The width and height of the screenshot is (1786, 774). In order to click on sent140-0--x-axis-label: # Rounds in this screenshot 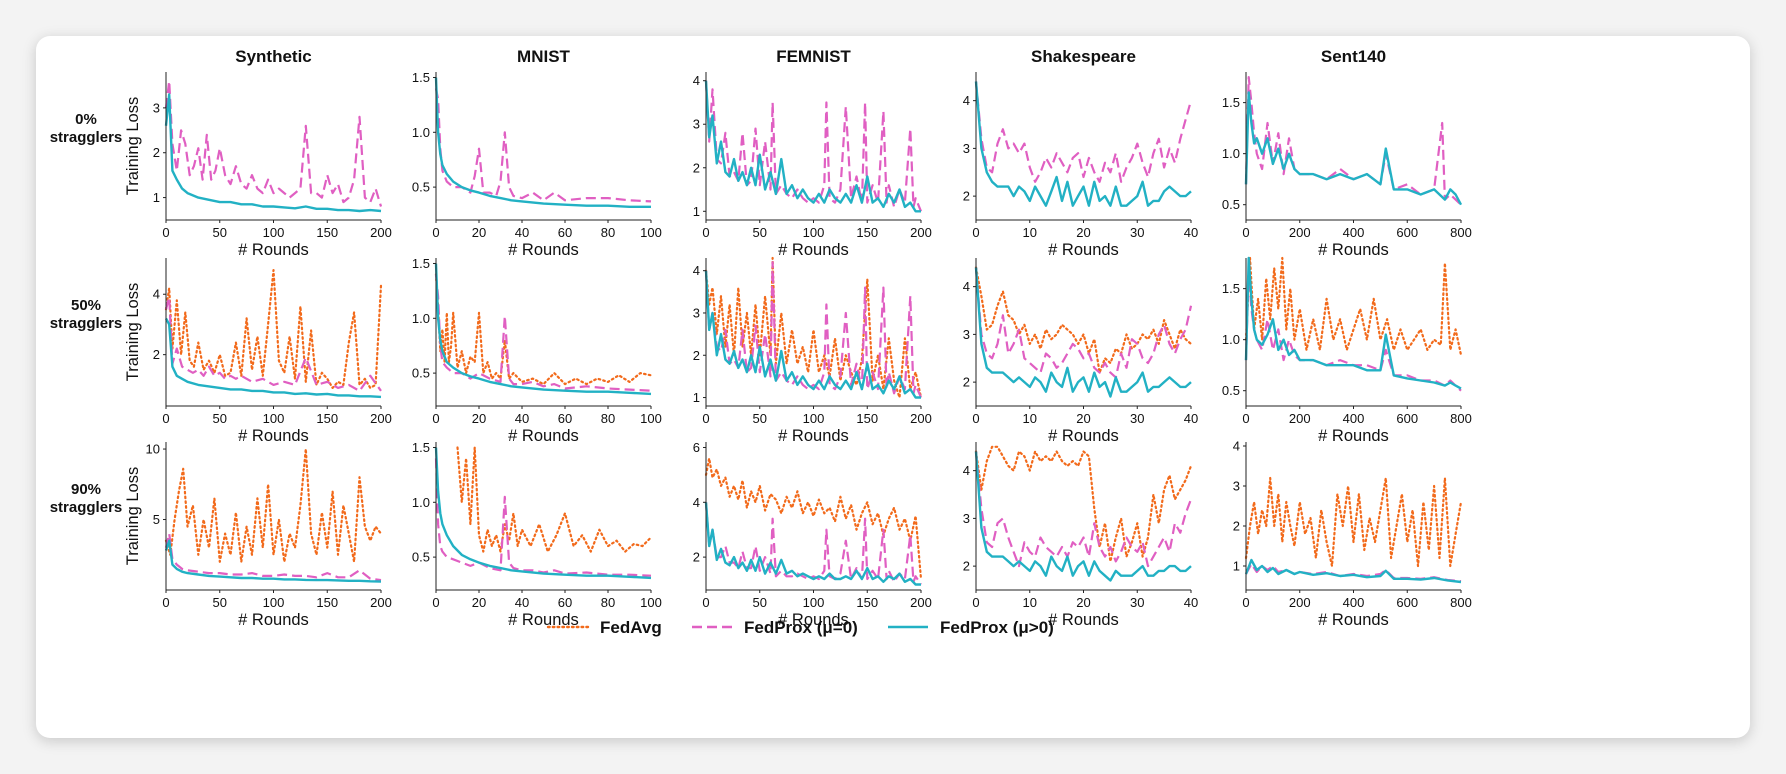, I will do `click(1353, 250)`.